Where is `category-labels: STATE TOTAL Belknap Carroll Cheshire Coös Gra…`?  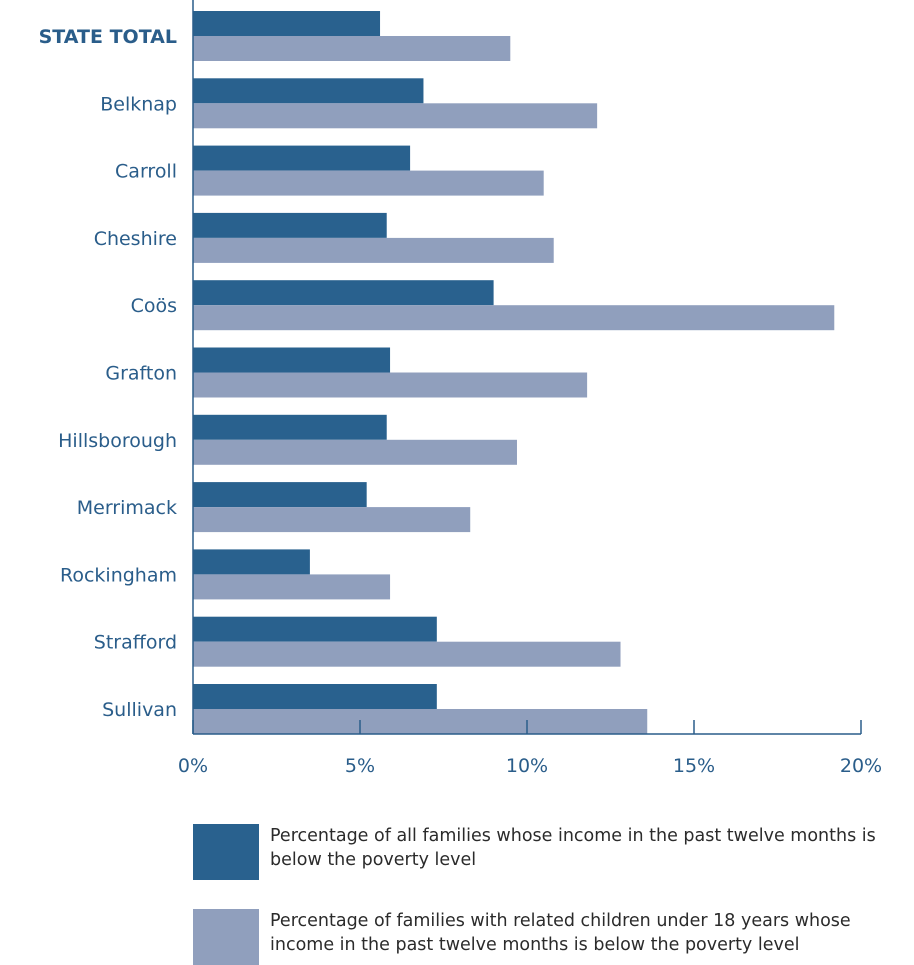
category-labels: STATE TOTAL Belknap Carroll Cheshire Coös Gra… is located at coordinates (108, 373).